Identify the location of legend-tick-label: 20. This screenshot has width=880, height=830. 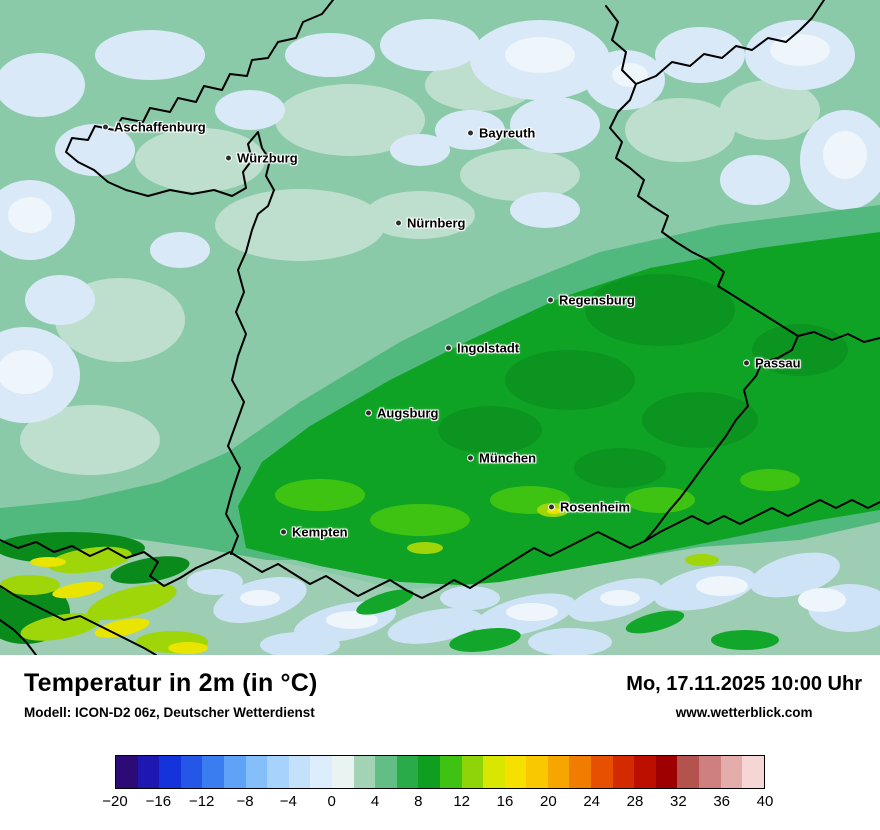
(548, 801).